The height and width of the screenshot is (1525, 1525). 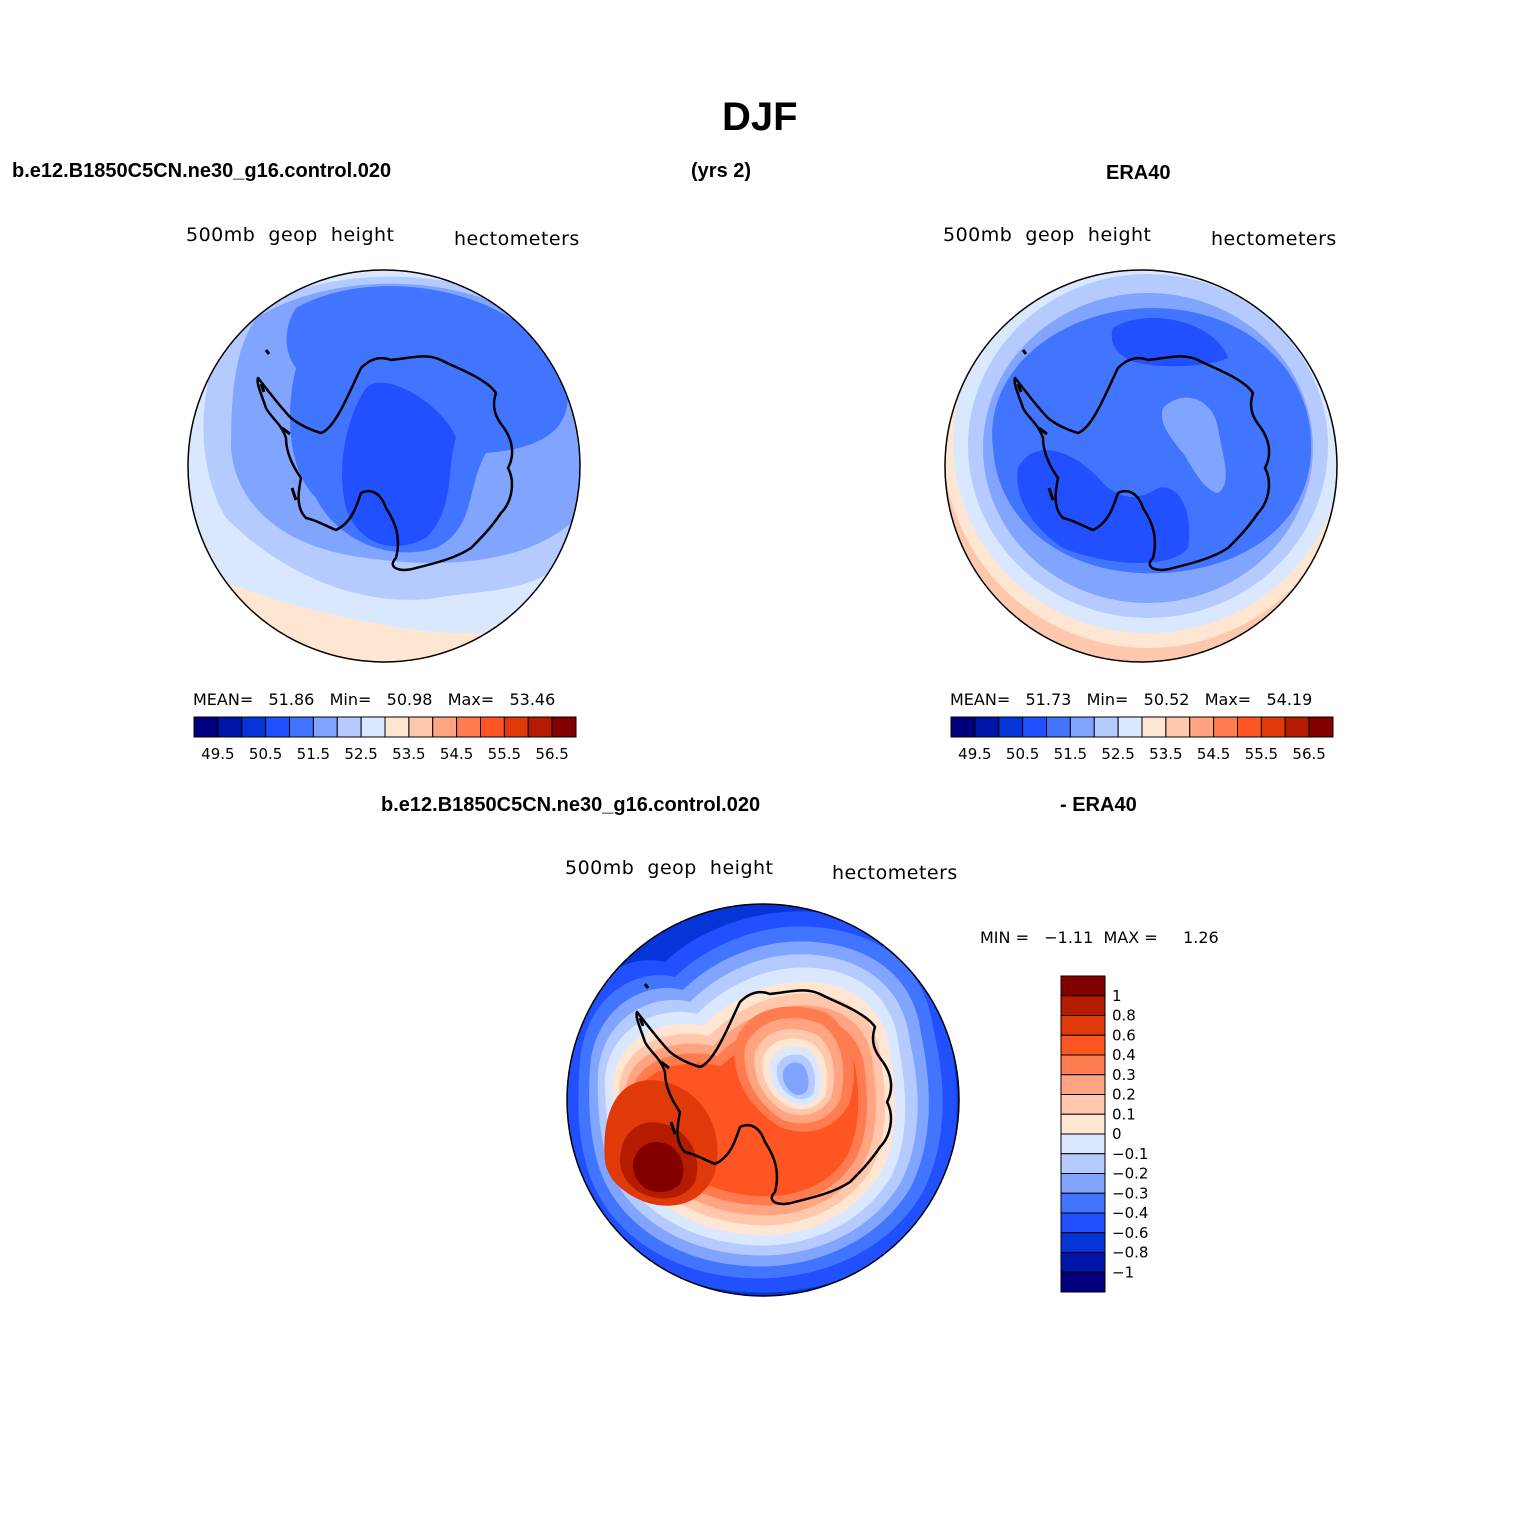 What do you see at coordinates (1289, 699) in the screenshot?
I see `max-value: 54.19` at bounding box center [1289, 699].